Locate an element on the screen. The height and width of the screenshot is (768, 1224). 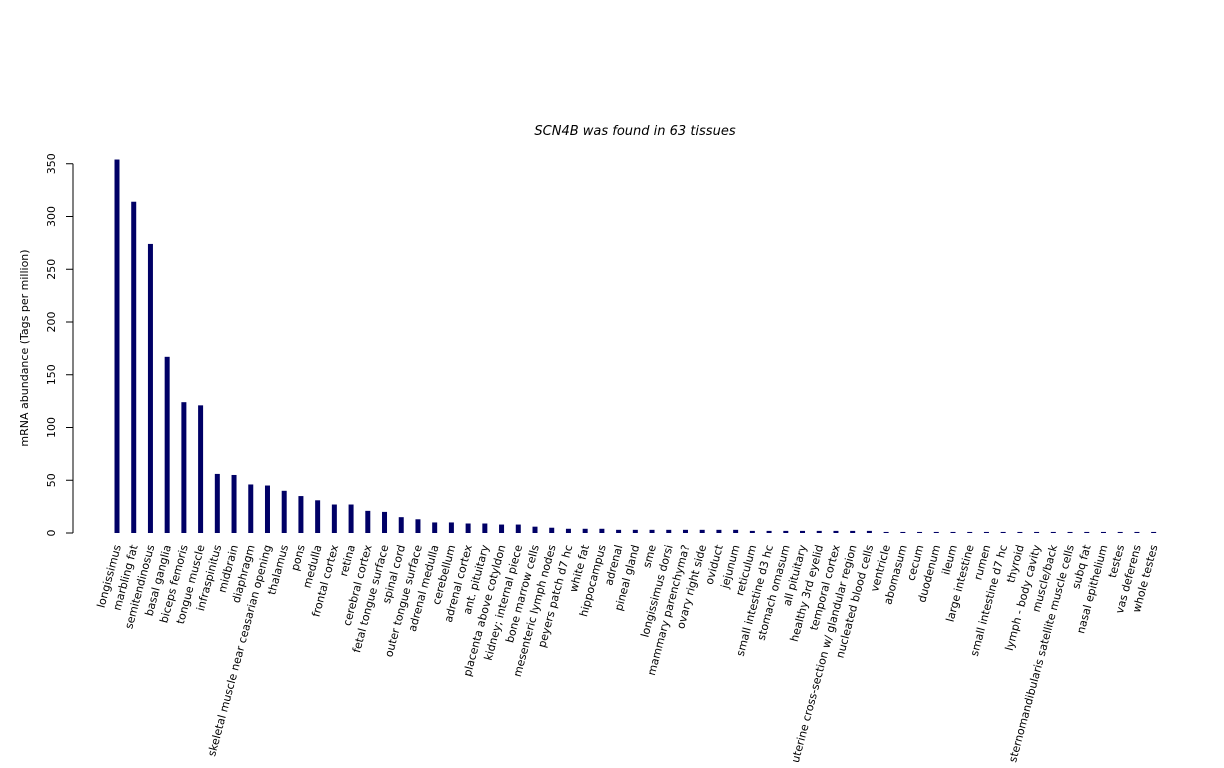
y-axis-label: mRNA abundance (Tags per million) is located at coordinates (24, 347).